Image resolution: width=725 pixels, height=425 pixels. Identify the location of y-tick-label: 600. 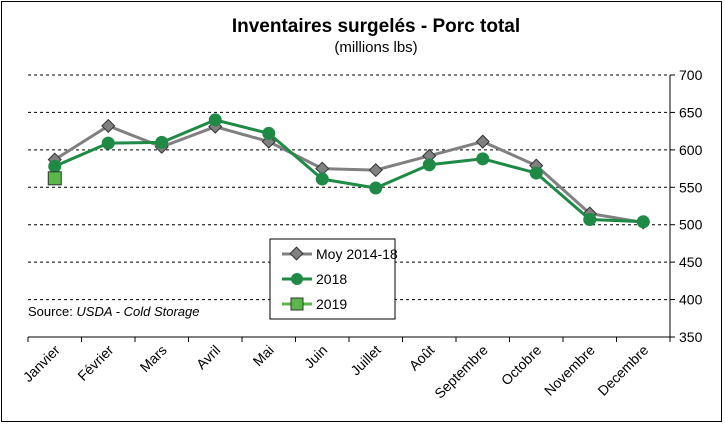
(691, 150).